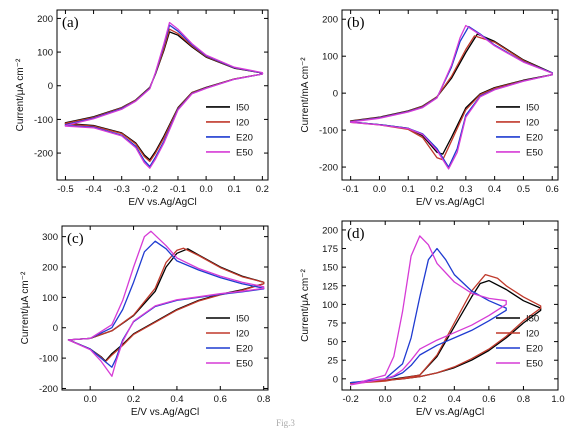 The image size is (571, 431). Describe the element at coordinates (330, 286) in the screenshot. I see `y-tick-label: 125` at that location.